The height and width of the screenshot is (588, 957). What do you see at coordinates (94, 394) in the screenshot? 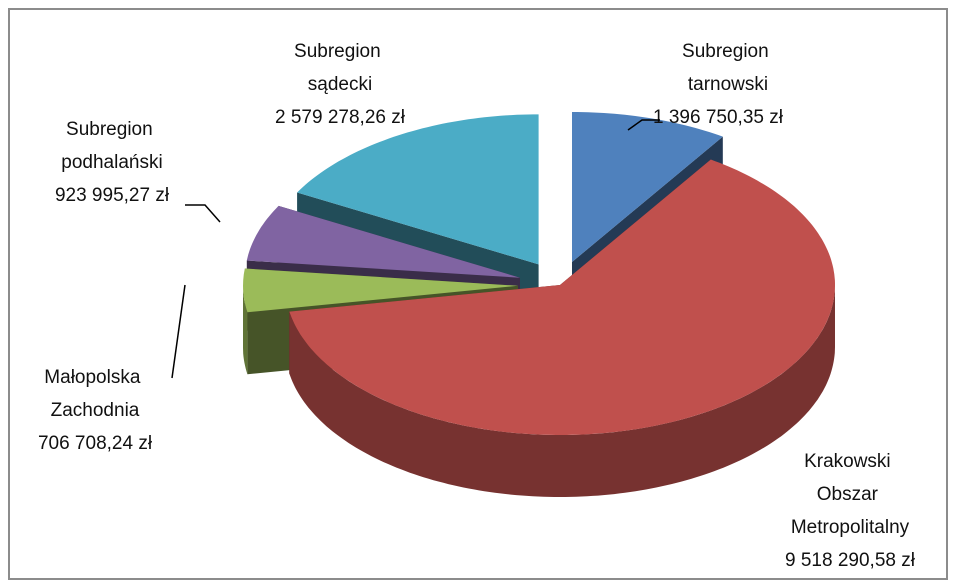
I see `data-label: Małopolska Zachodnia` at bounding box center [94, 394].